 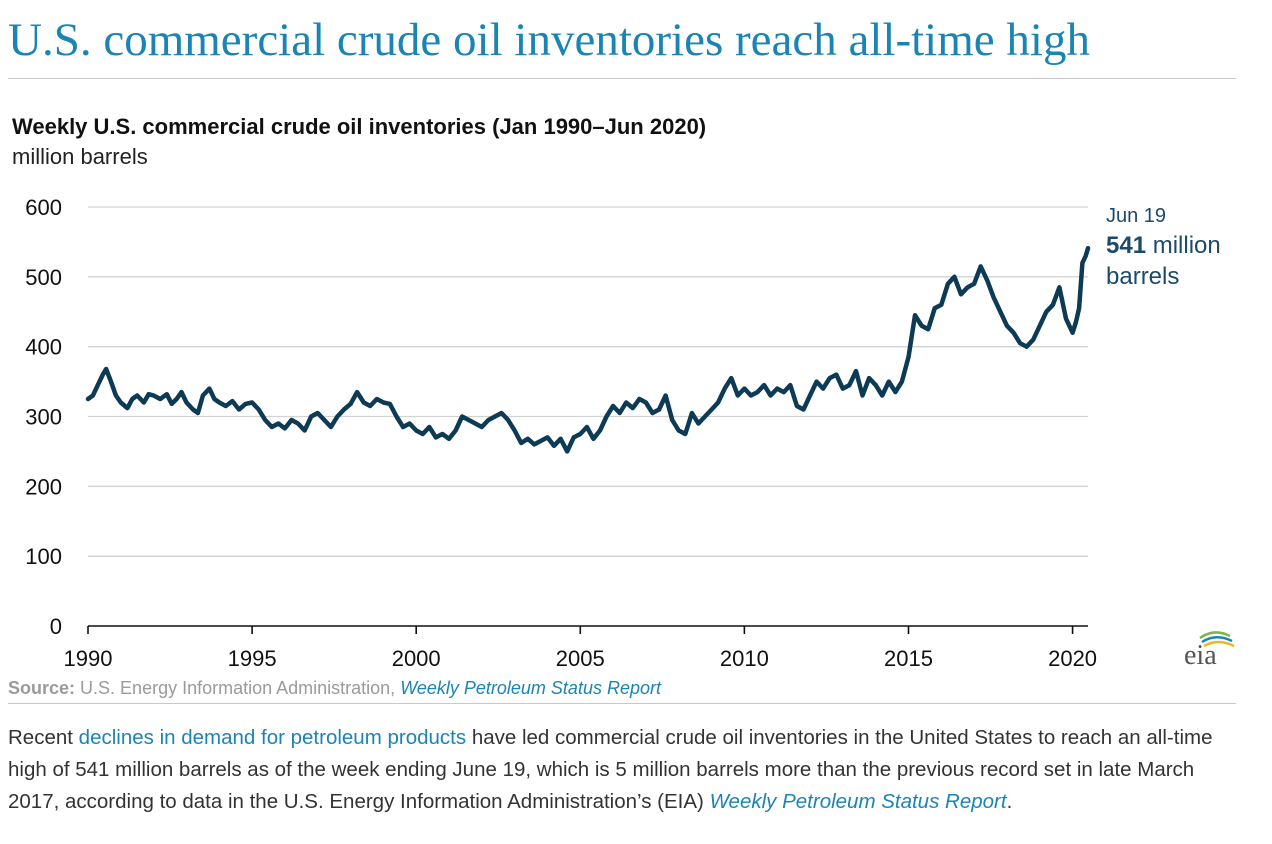 What do you see at coordinates (1072, 658) in the screenshot?
I see `x-tick-label-2020: 2020` at bounding box center [1072, 658].